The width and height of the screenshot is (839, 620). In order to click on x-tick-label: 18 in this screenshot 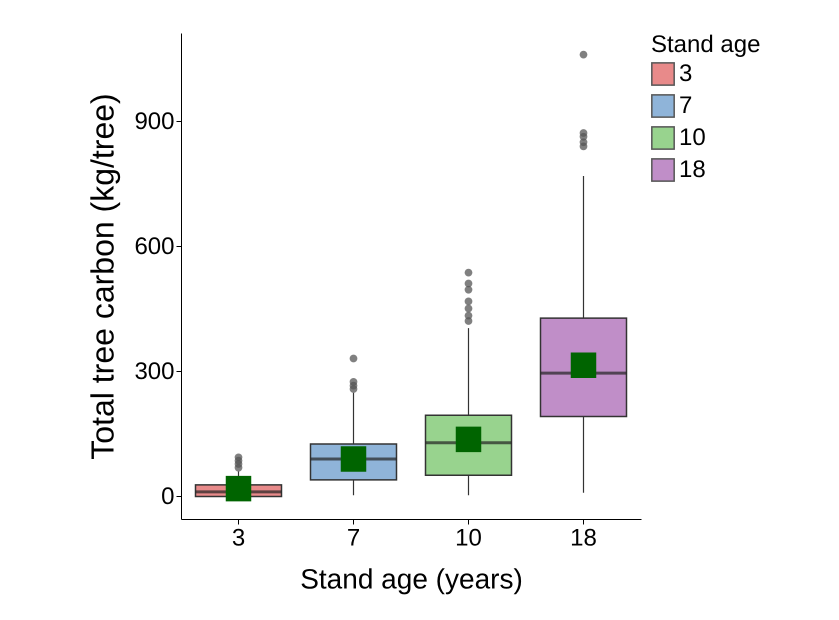, I will do `click(583, 538)`.